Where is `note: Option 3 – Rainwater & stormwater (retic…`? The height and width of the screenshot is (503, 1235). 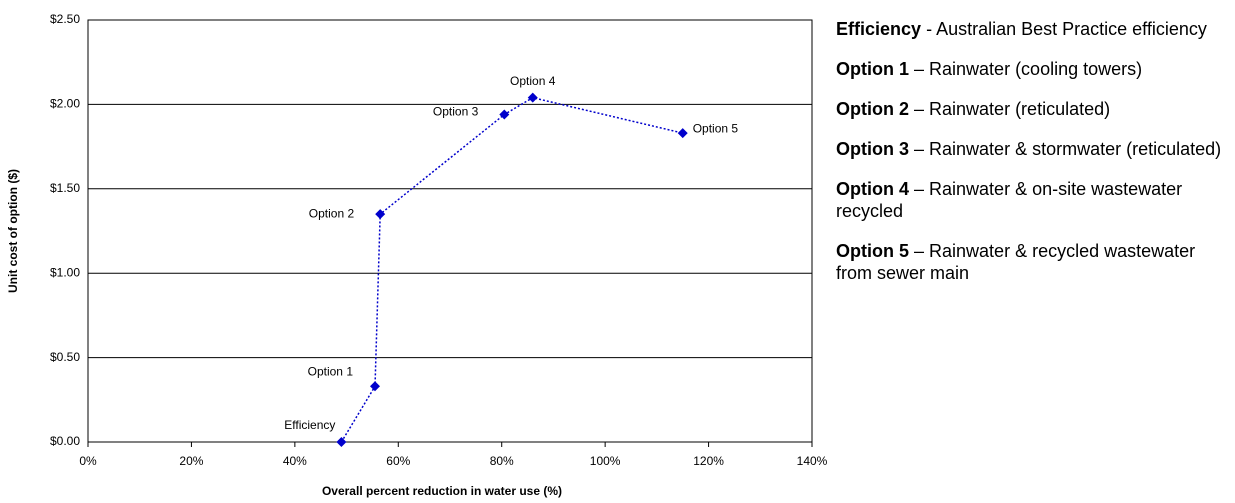 note: Option 3 – Rainwater & stormwater (retic… is located at coordinates (1034, 149).